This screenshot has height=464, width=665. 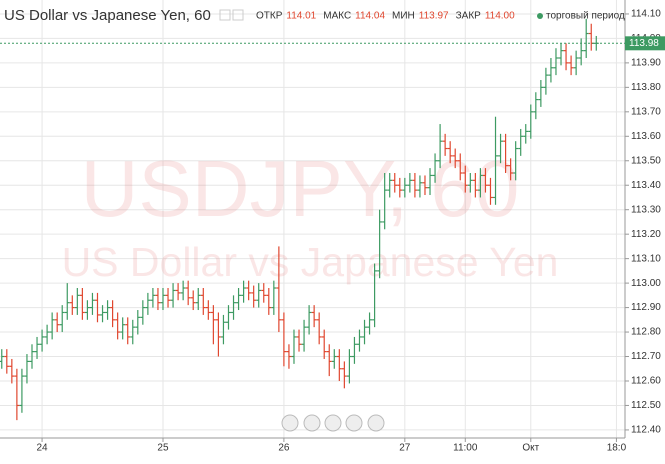 I want to click on watermark: USDJPY, 60, so click(x=300, y=188).